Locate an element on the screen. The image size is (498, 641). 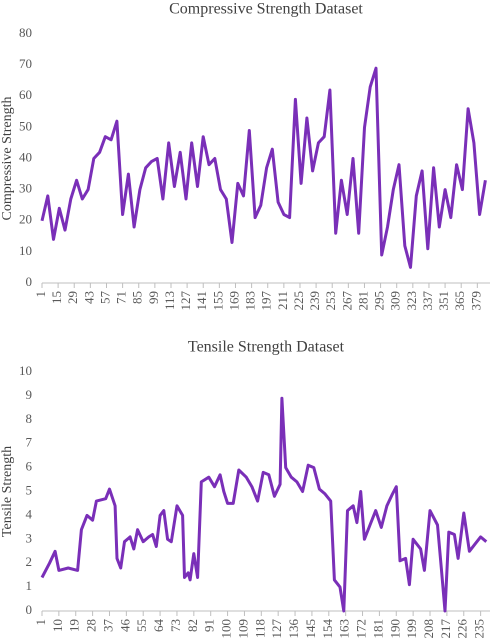
x-tick-label: 15 is located at coordinates (56, 297).